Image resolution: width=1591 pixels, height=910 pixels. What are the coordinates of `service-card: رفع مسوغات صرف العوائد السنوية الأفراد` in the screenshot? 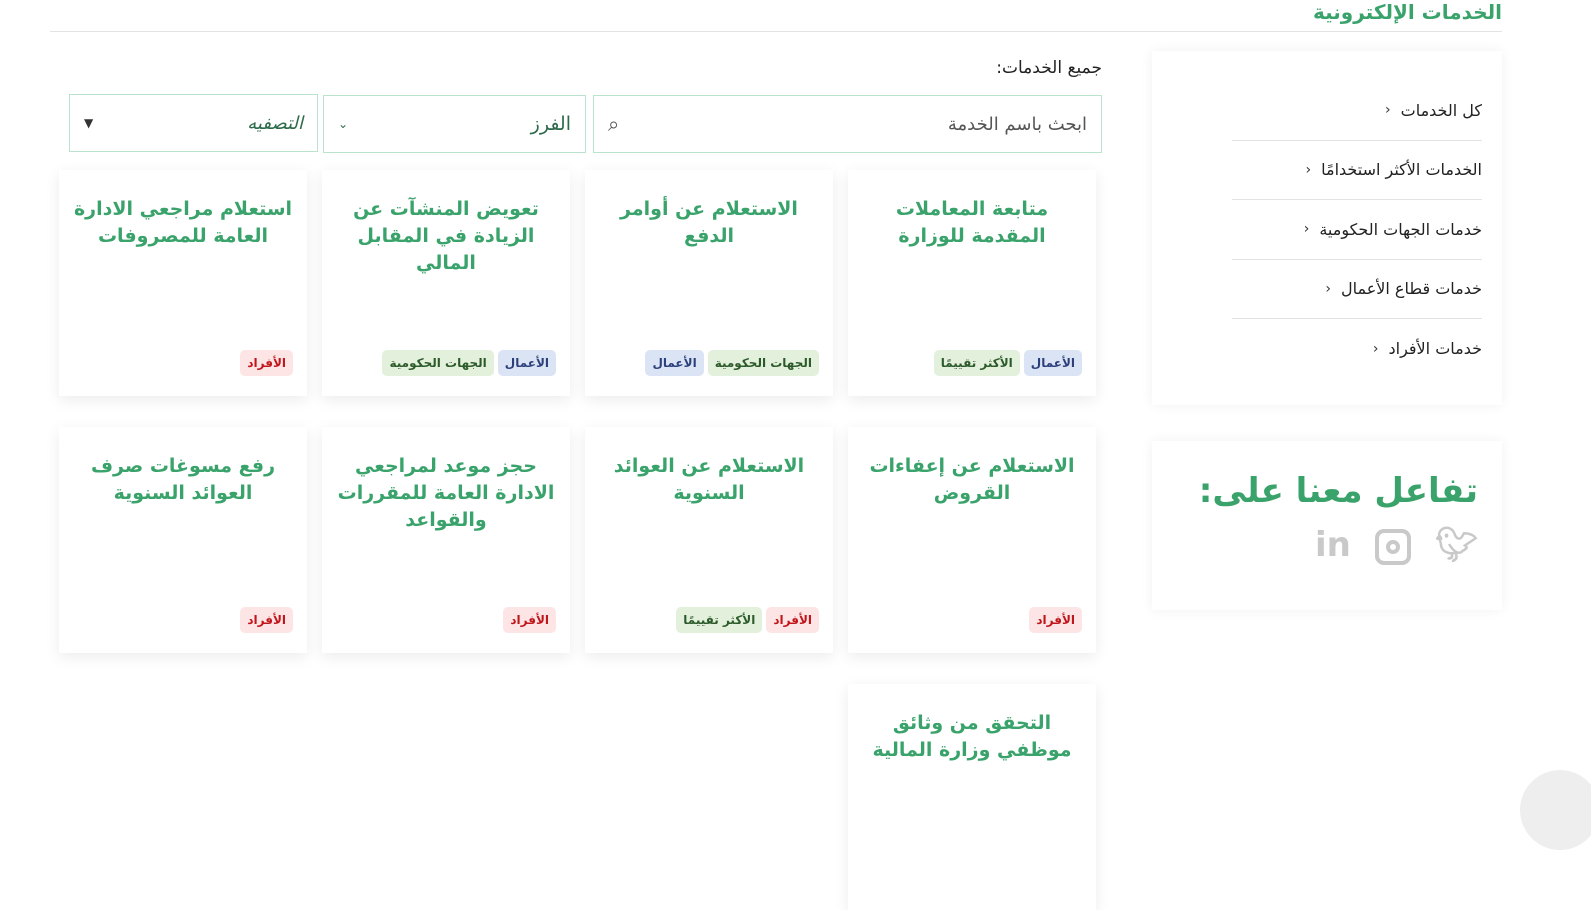 It's located at (183, 540).